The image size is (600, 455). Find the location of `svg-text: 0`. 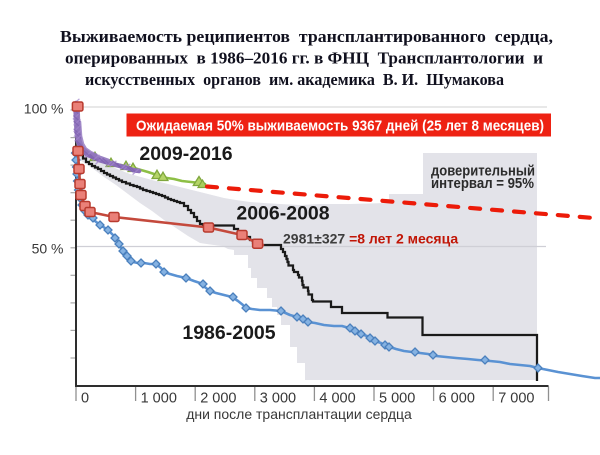

svg-text: 0 is located at coordinates (85, 399).